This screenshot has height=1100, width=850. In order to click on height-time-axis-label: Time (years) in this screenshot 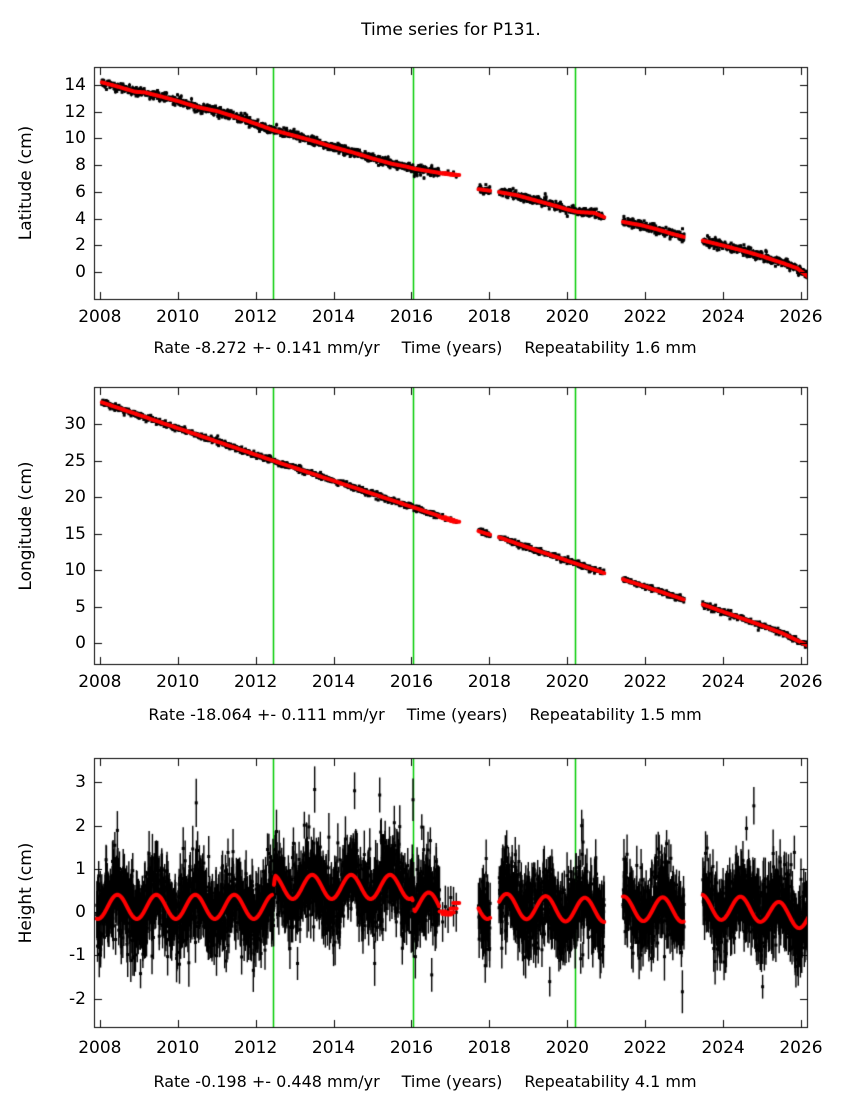, I will do `click(452, 1081)`.